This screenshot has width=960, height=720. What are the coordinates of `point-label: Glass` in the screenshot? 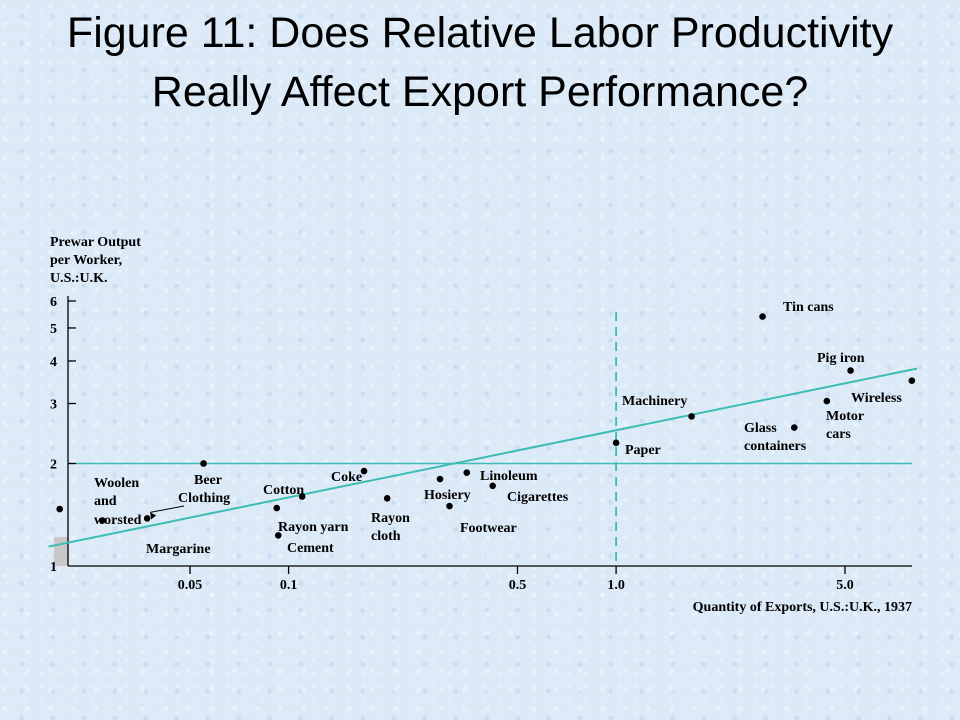 It's located at (760, 428).